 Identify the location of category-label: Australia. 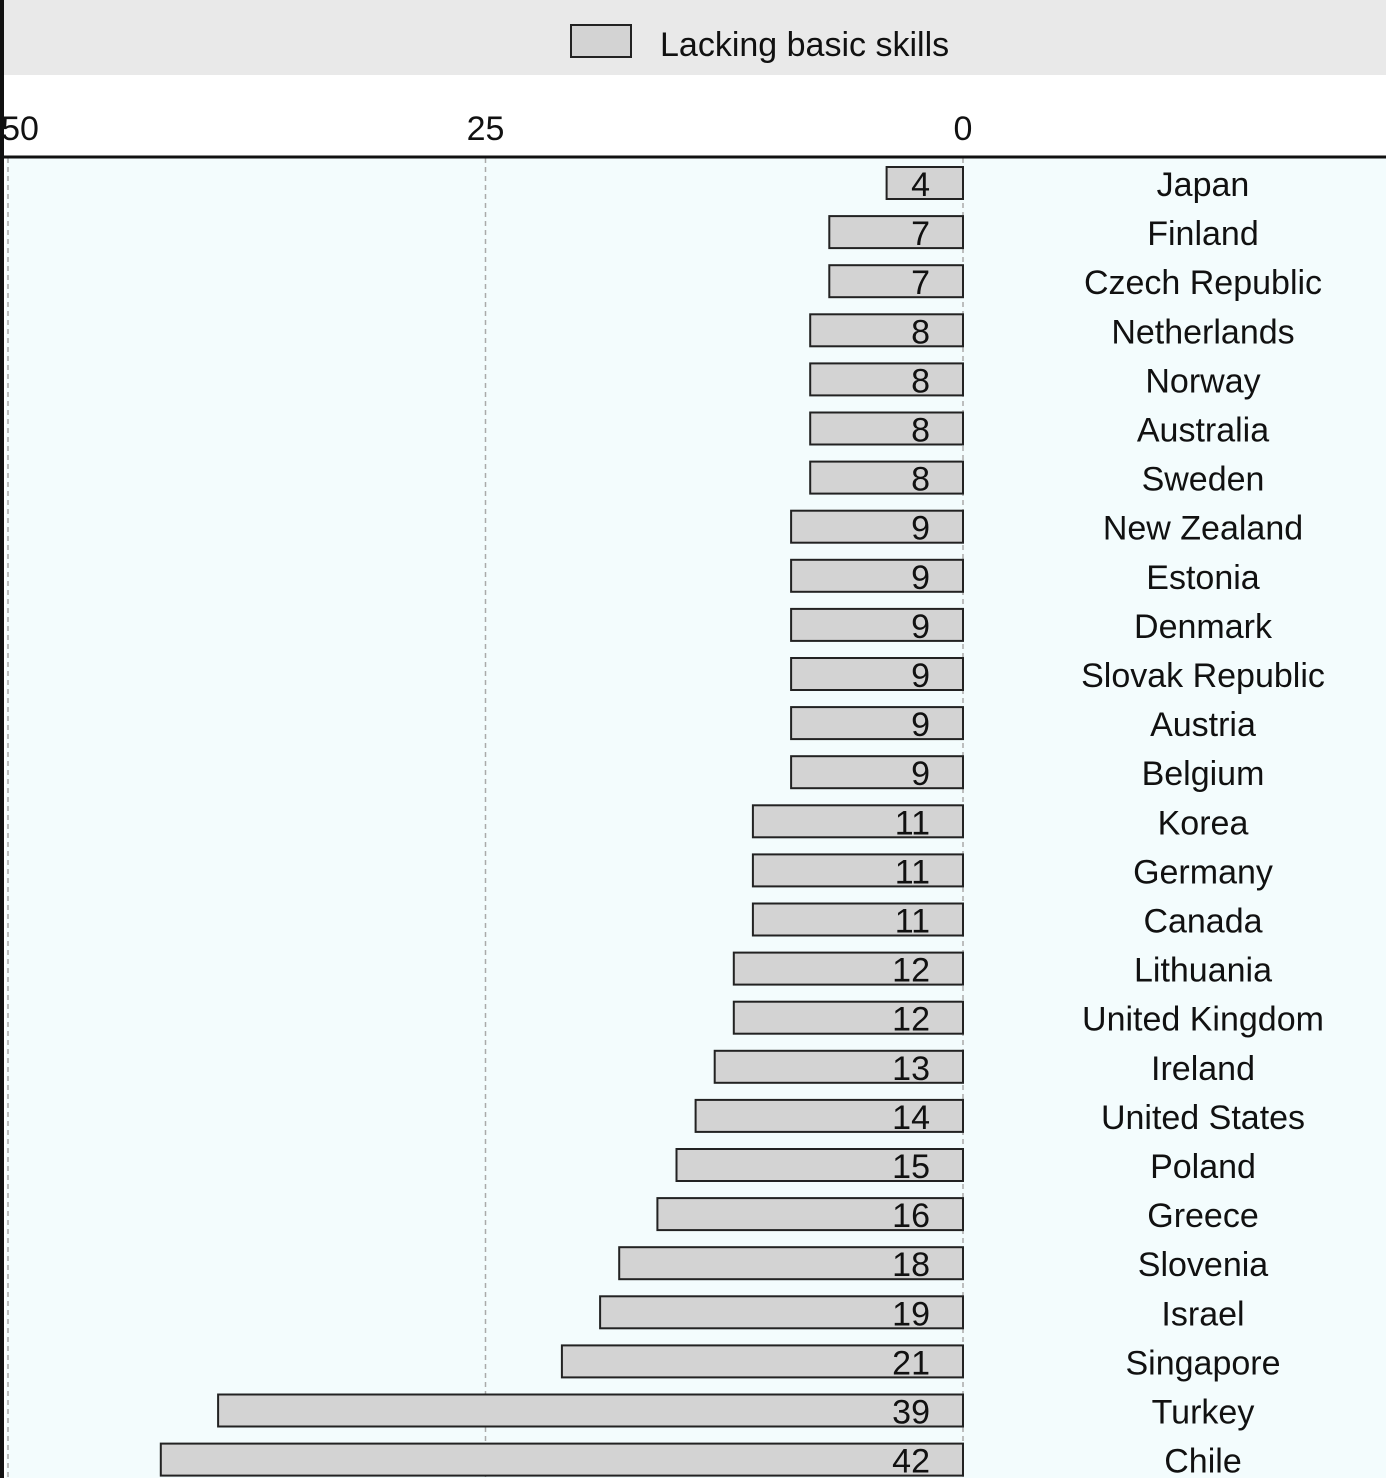
(1203, 431).